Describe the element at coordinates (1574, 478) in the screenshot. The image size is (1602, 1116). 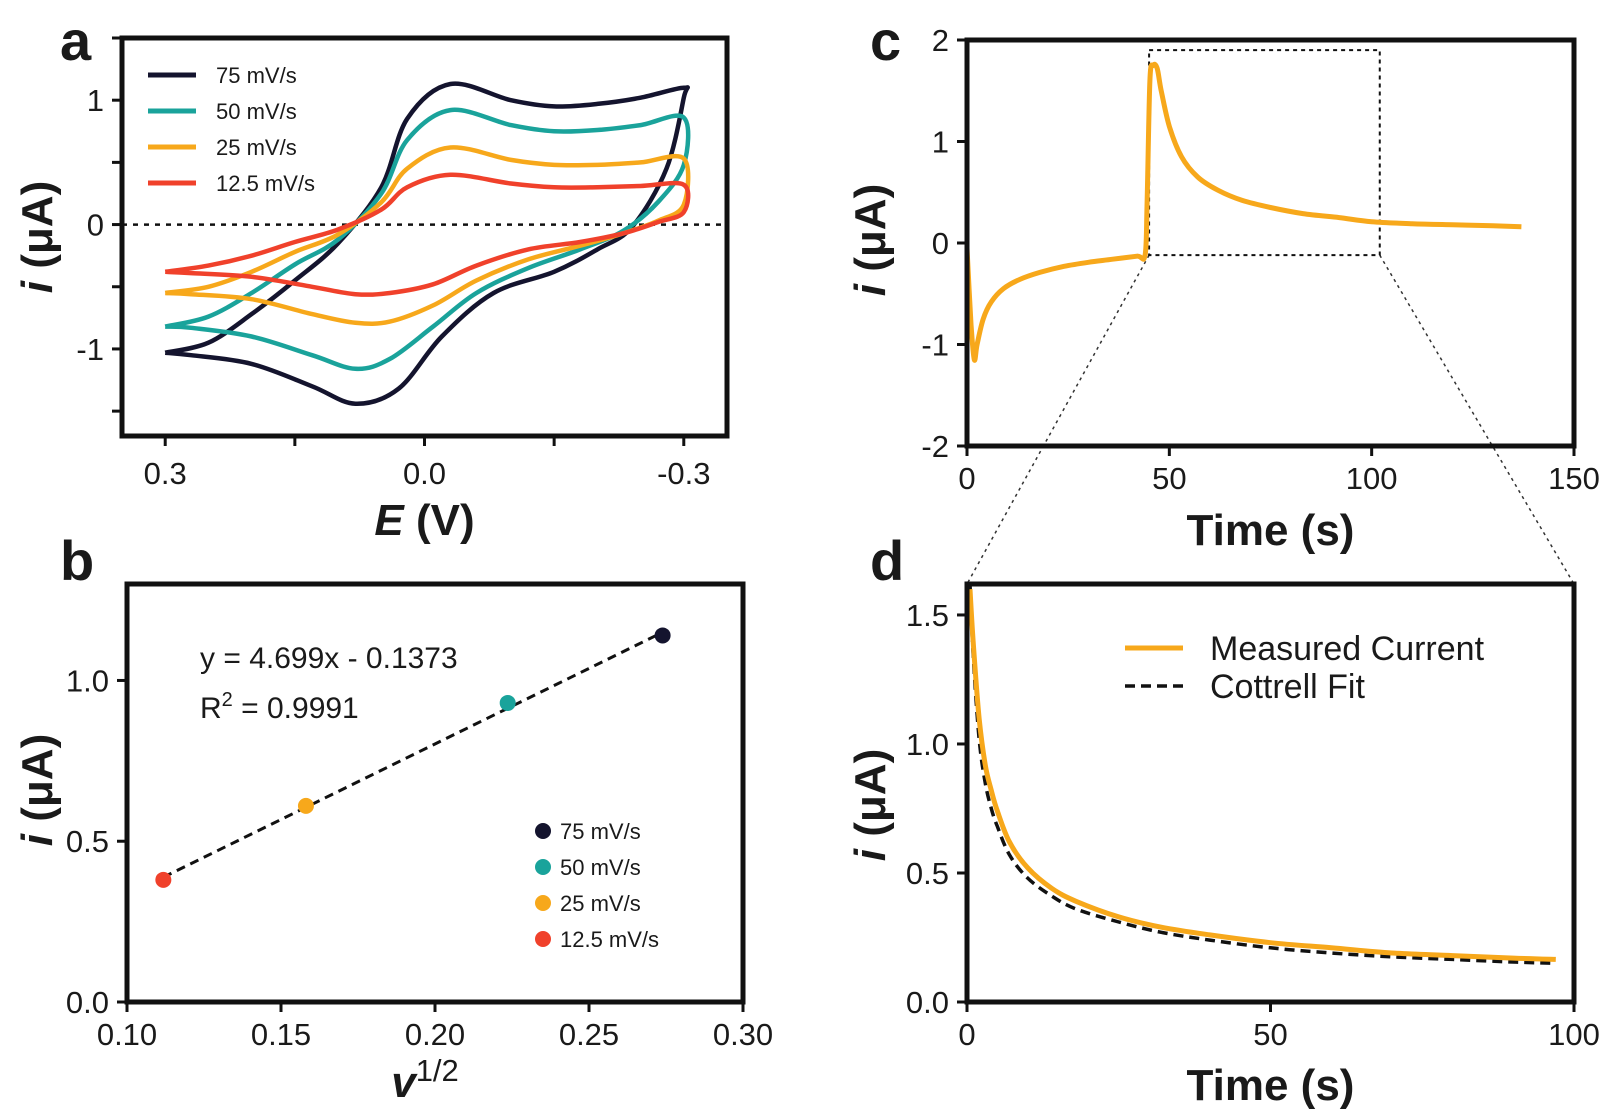
I see `x-tick-label: 150` at that location.